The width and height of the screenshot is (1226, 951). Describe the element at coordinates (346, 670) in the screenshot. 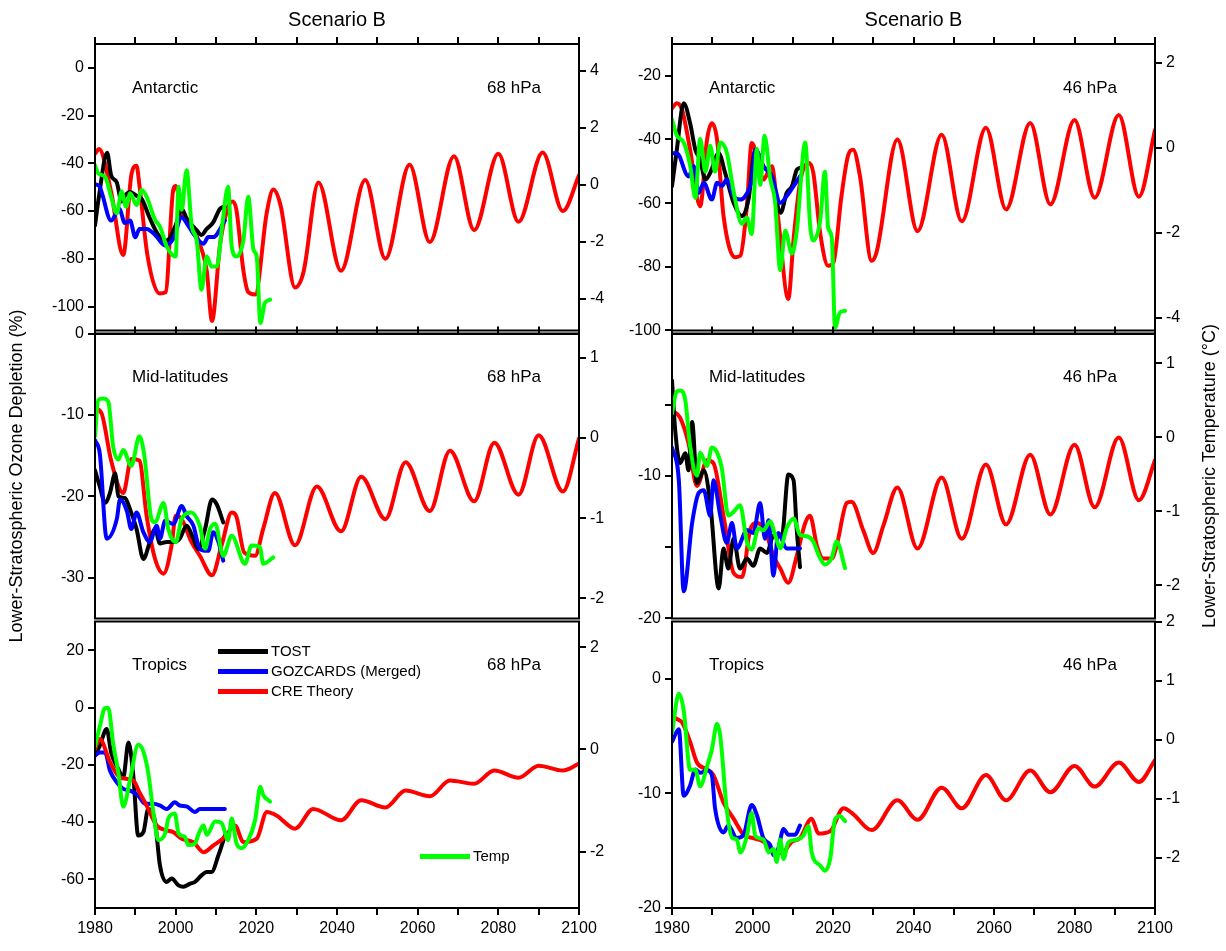

I see `legend-label: GOZCARDS (Merged)` at that location.